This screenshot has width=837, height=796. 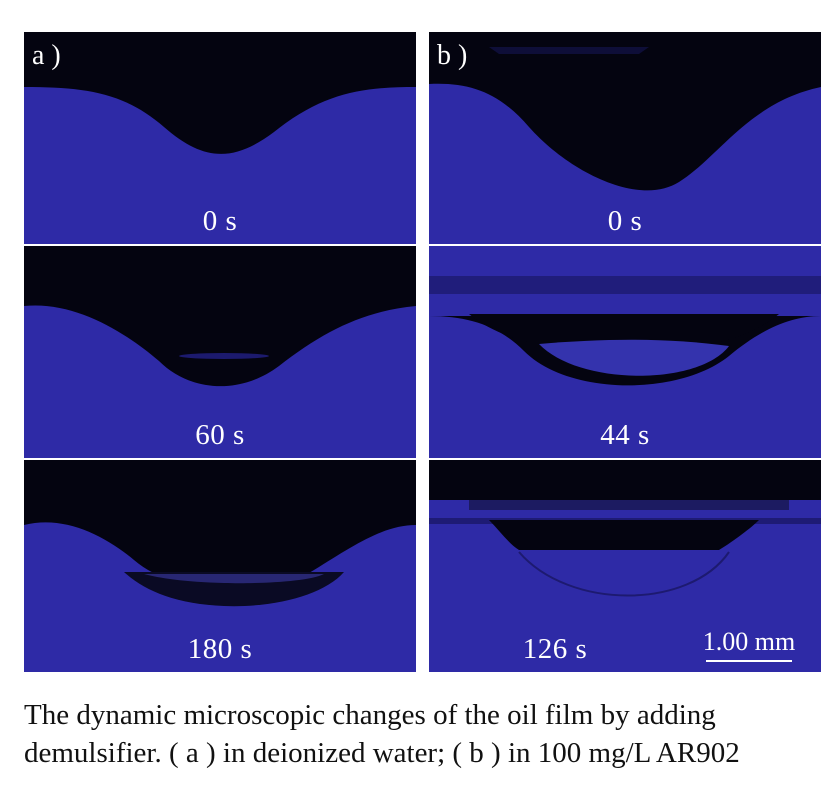 I want to click on panel-b-letter: b ), so click(x=452, y=55).